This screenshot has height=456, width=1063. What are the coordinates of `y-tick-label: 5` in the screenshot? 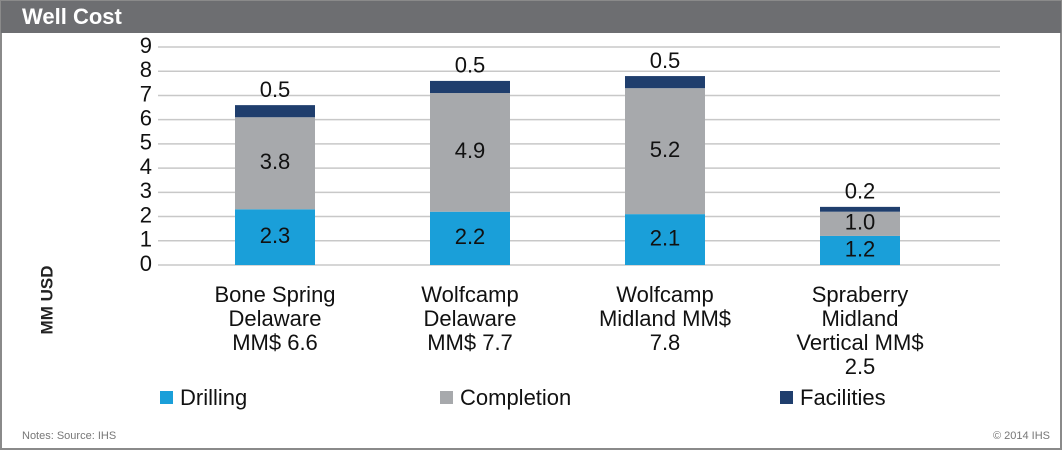 It's located at (146, 142).